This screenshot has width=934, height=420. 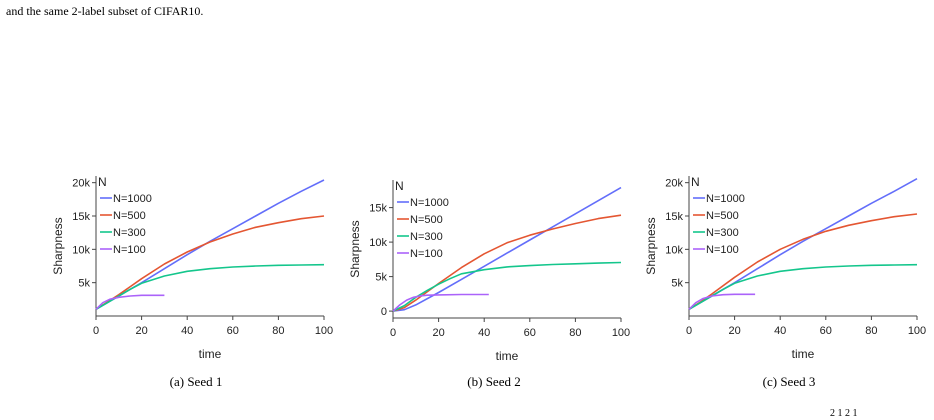 I want to click on subcaption: (b) Seed 2, so click(x=493, y=381).